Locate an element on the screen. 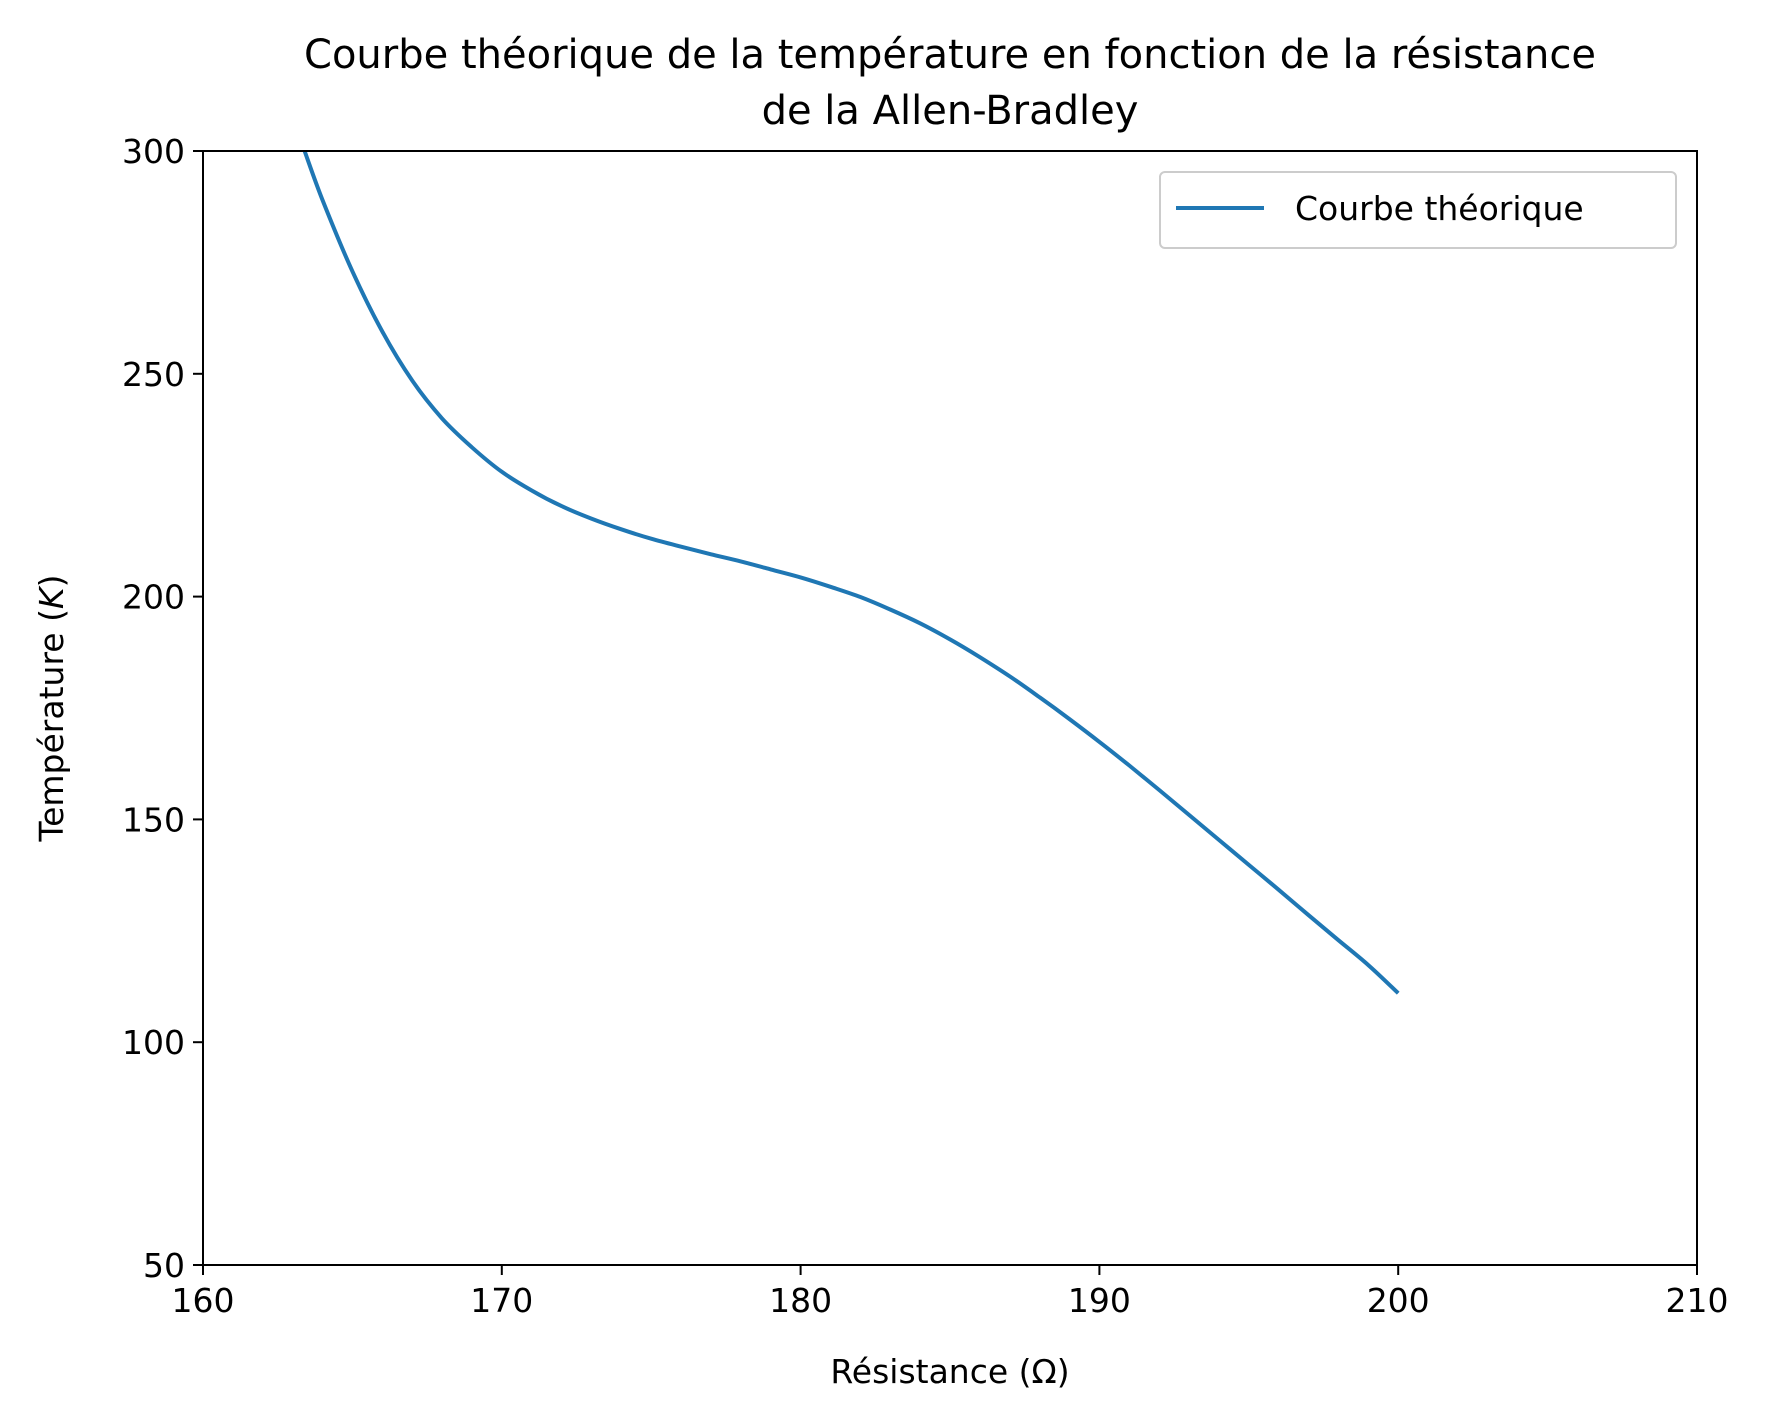 Image resolution: width=1783 pixels, height=1421 pixels. x-tick-label: 160 is located at coordinates (203, 1300).